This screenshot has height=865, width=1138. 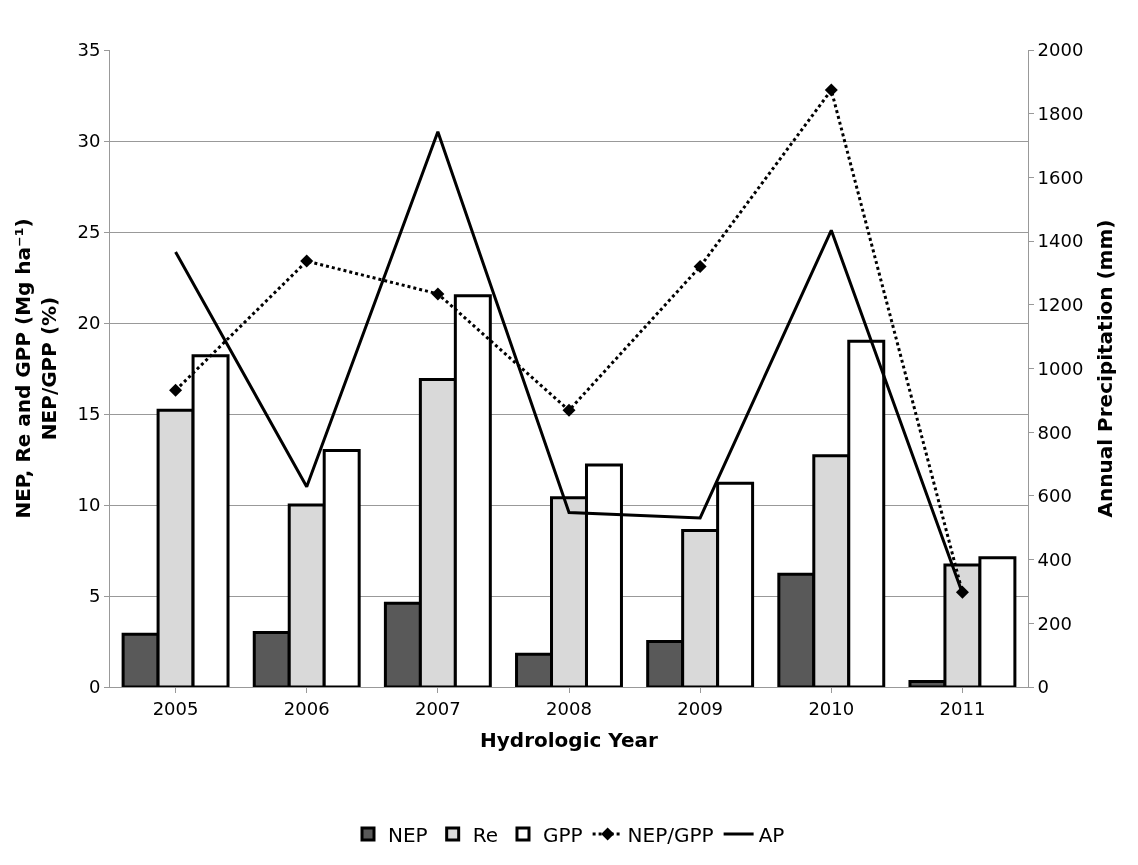 I want to click on y-tick-label: 35, so click(x=89, y=50).